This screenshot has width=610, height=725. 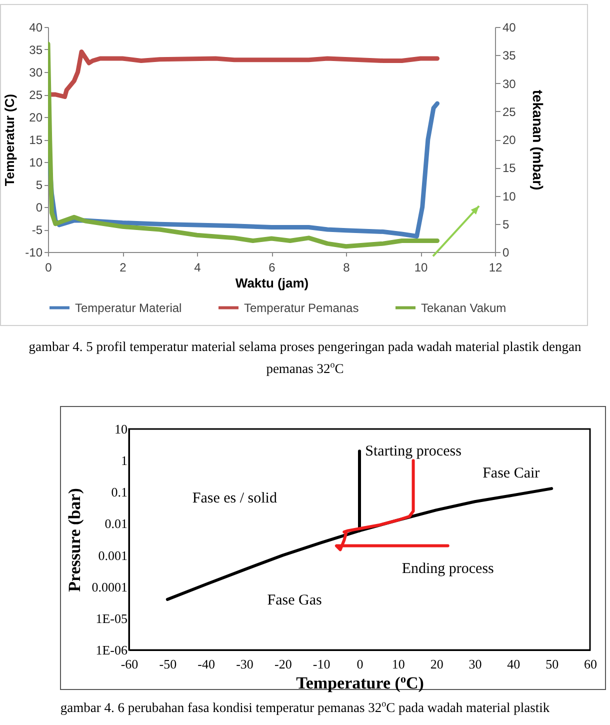 What do you see at coordinates (39, 185) in the screenshot?
I see `y-tick-label: 5` at bounding box center [39, 185].